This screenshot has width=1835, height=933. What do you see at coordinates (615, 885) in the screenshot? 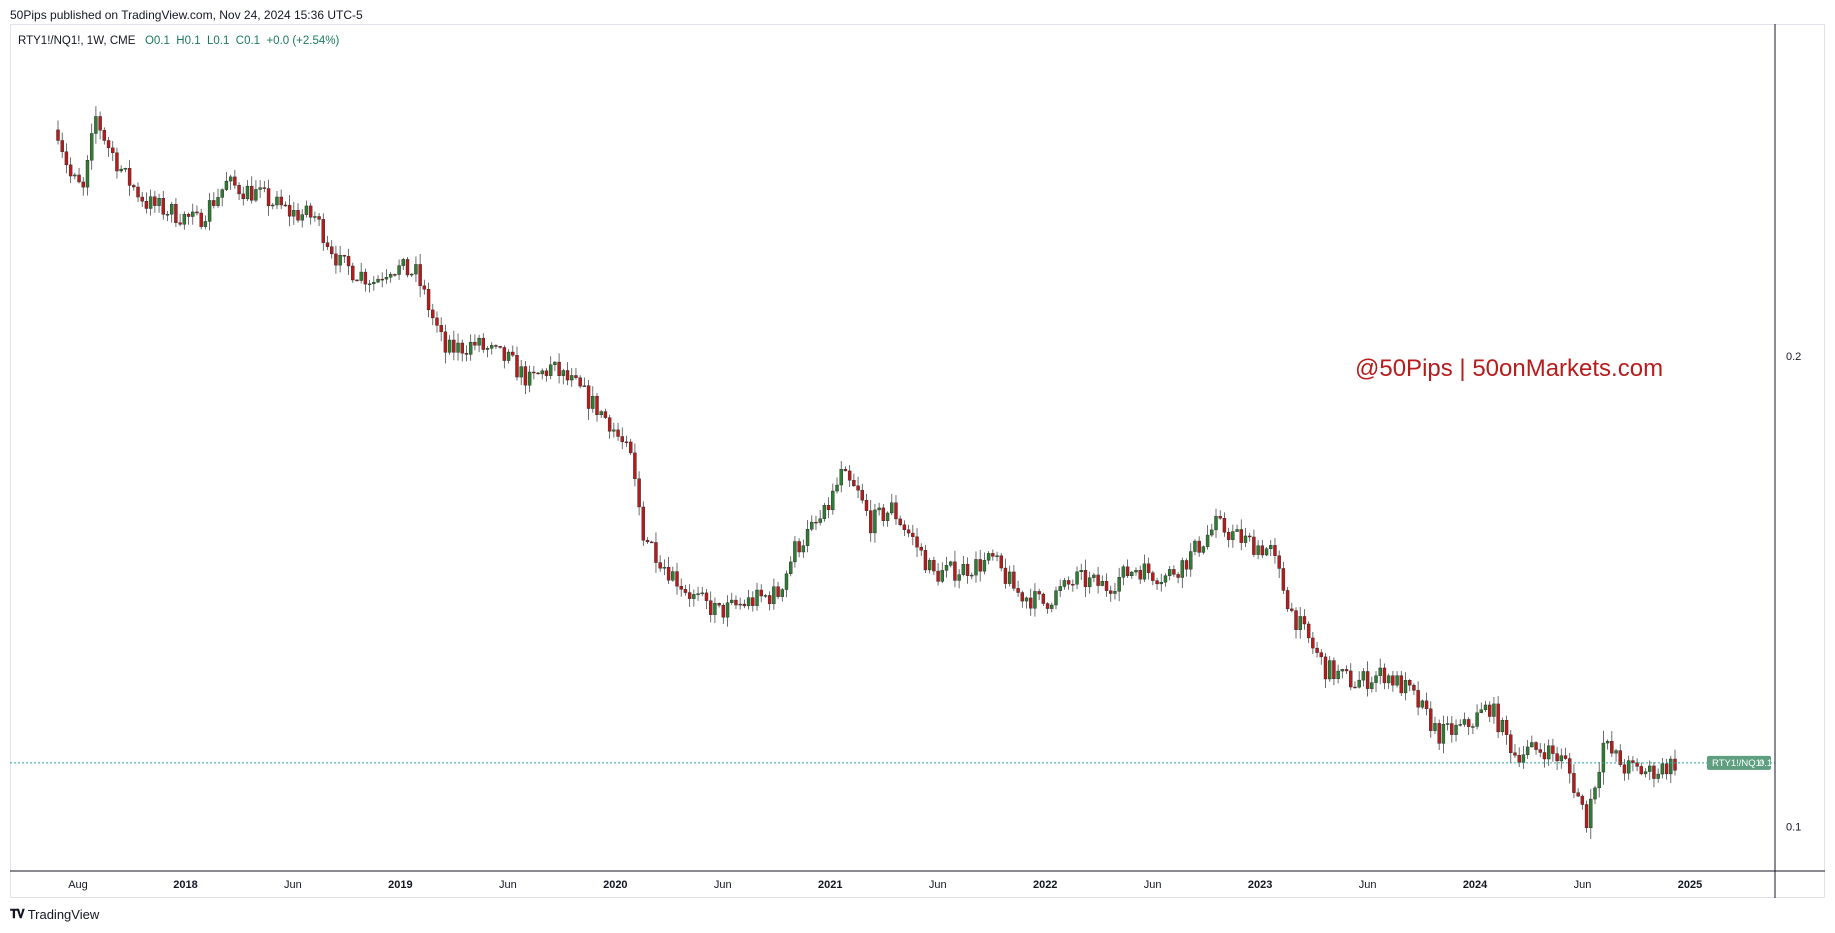
I see `time-tick-label: 2020` at bounding box center [615, 885].